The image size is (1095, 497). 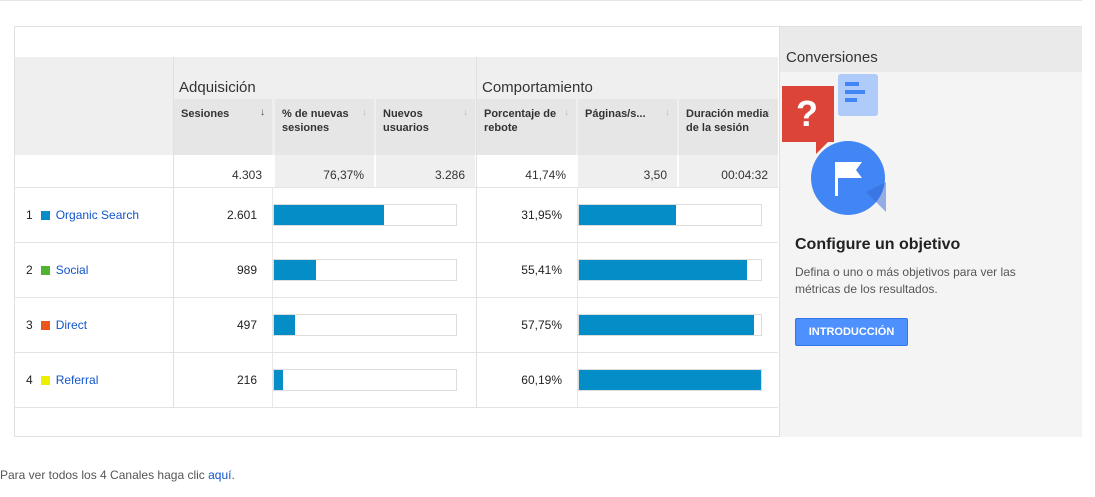 I want to click on channel-link: Social, so click(x=72, y=270).